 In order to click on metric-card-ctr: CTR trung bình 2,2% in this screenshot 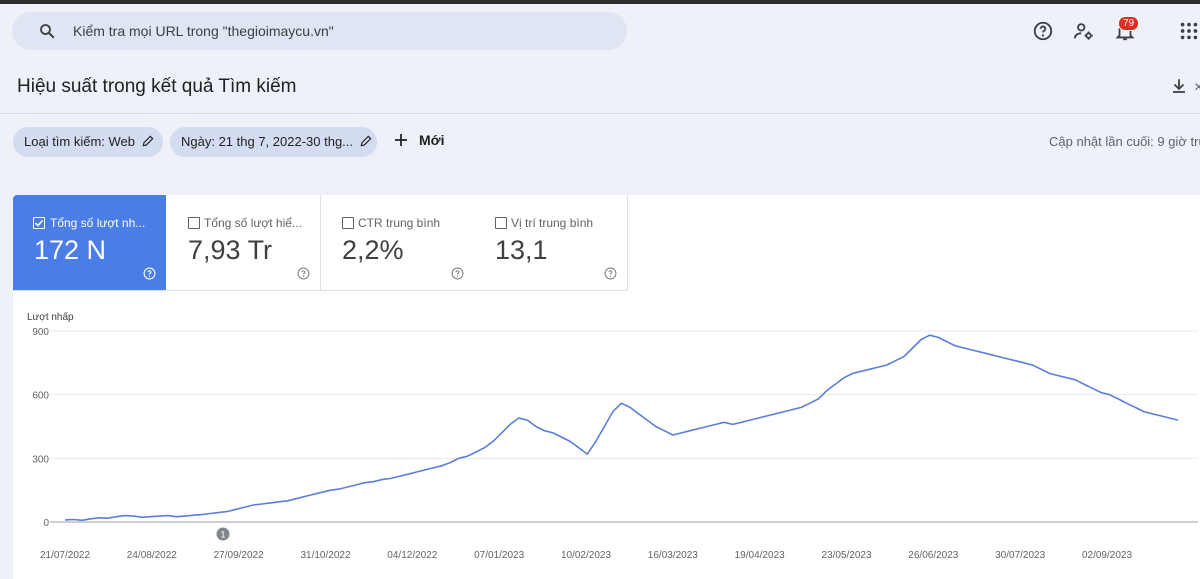, I will do `click(398, 243)`.